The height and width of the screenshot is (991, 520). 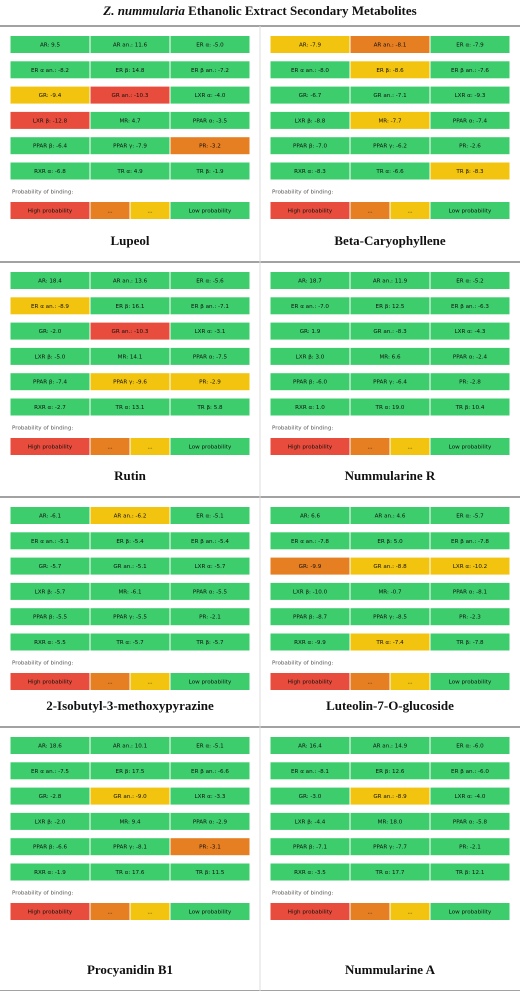 I want to click on cell-label: LXR α: -4.0, so click(x=210, y=96).